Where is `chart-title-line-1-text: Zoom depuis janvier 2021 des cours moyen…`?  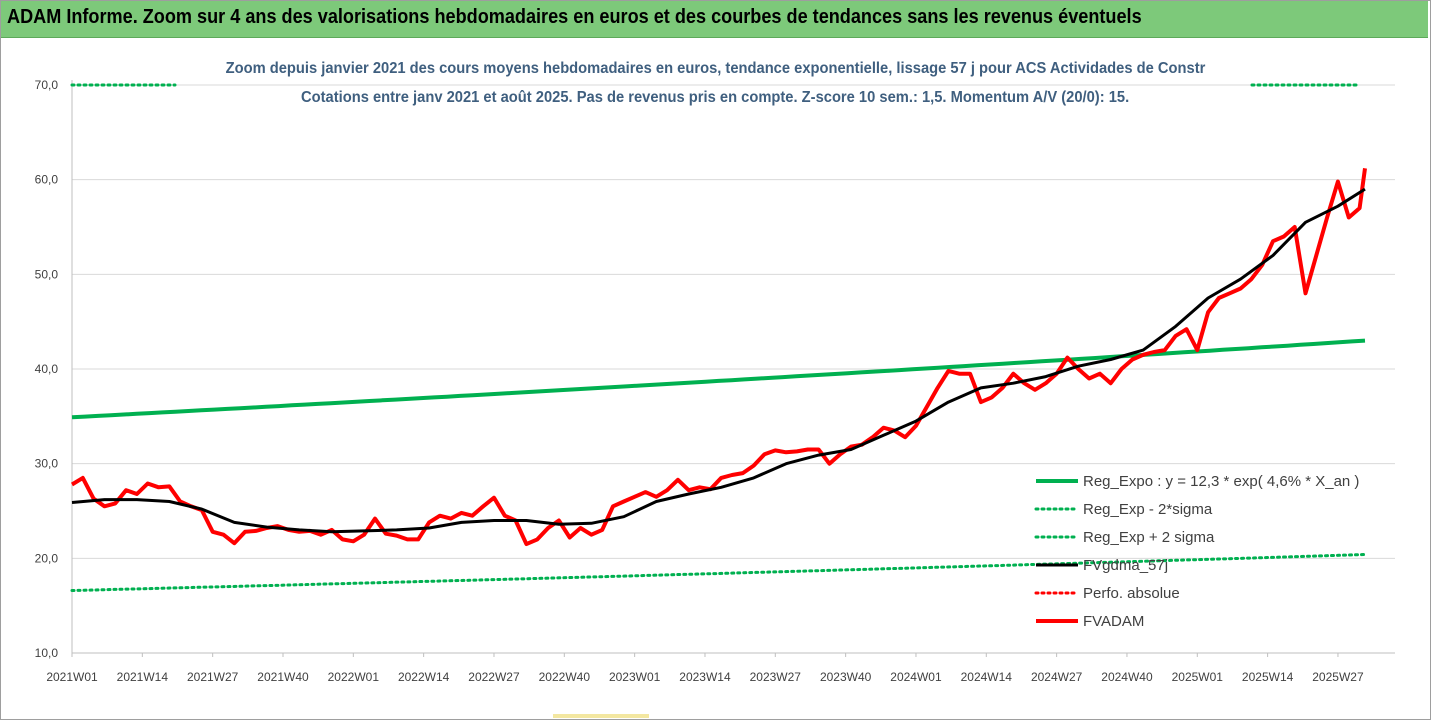 chart-title-line-1-text: Zoom depuis janvier 2021 des cours moyen… is located at coordinates (715, 68).